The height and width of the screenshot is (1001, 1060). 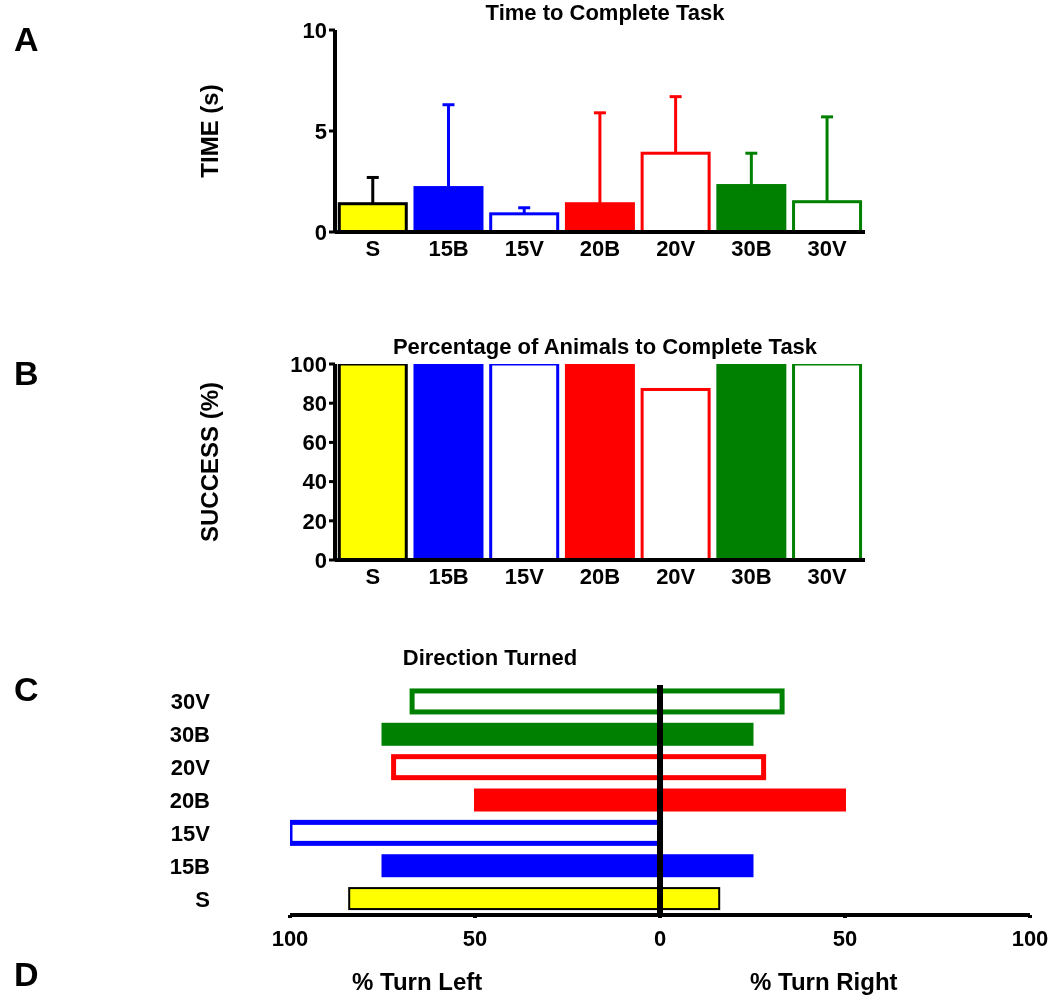 I want to click on y-tick-label: 20B, so click(x=189, y=800).